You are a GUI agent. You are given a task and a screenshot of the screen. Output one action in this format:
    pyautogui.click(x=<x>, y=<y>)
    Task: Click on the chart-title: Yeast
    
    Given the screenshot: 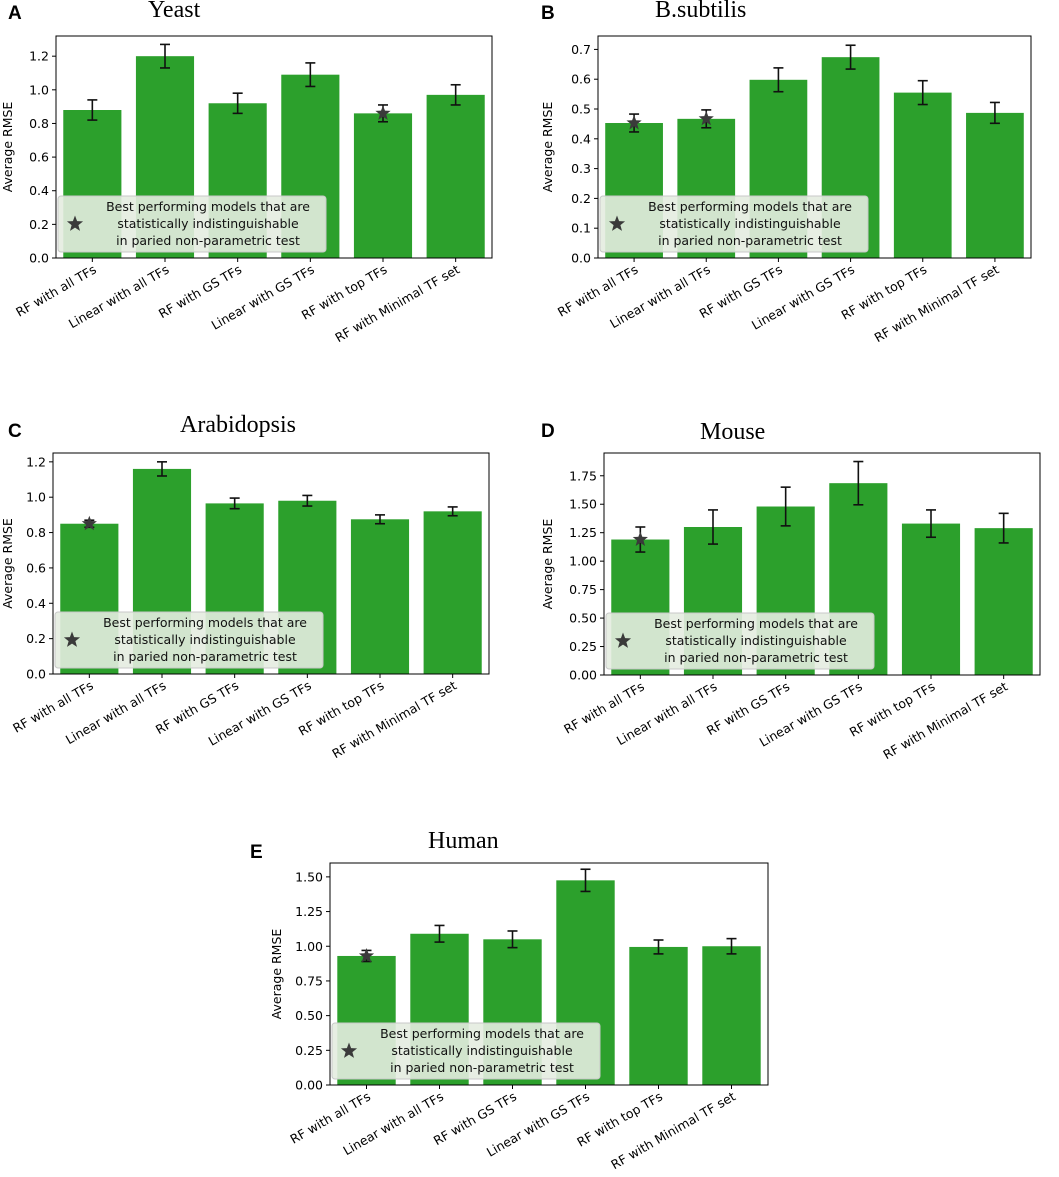 What is the action you would take?
    pyautogui.click(x=174, y=11)
    